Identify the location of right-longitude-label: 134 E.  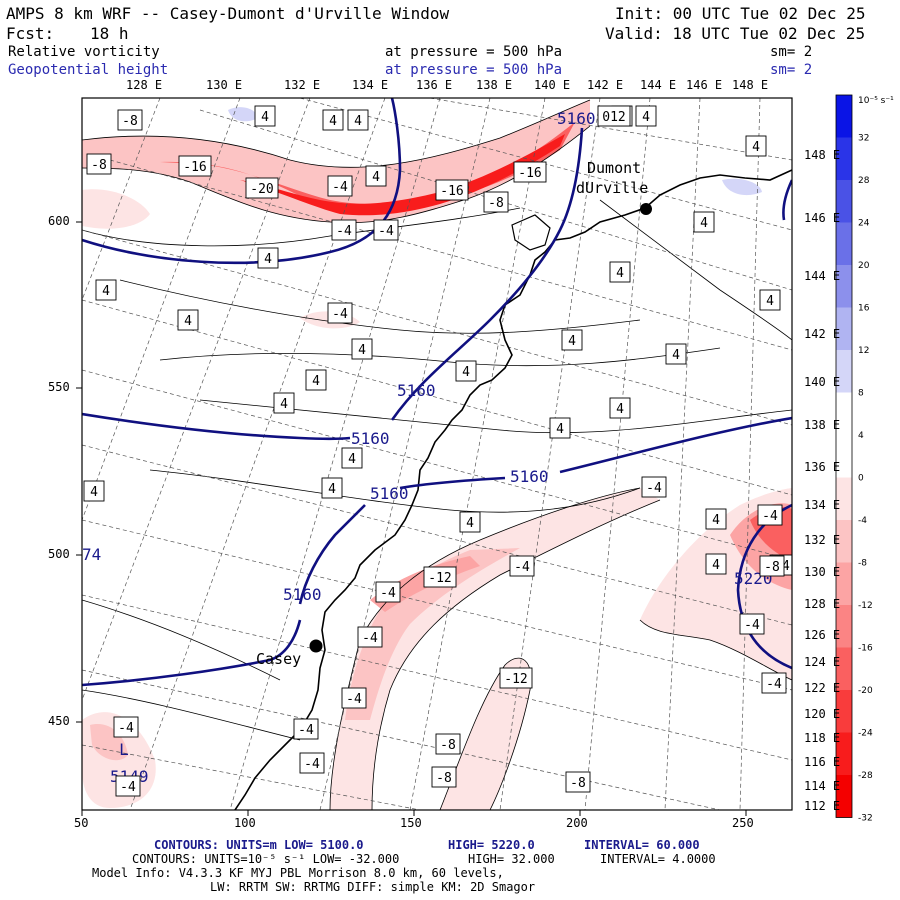
(822, 505).